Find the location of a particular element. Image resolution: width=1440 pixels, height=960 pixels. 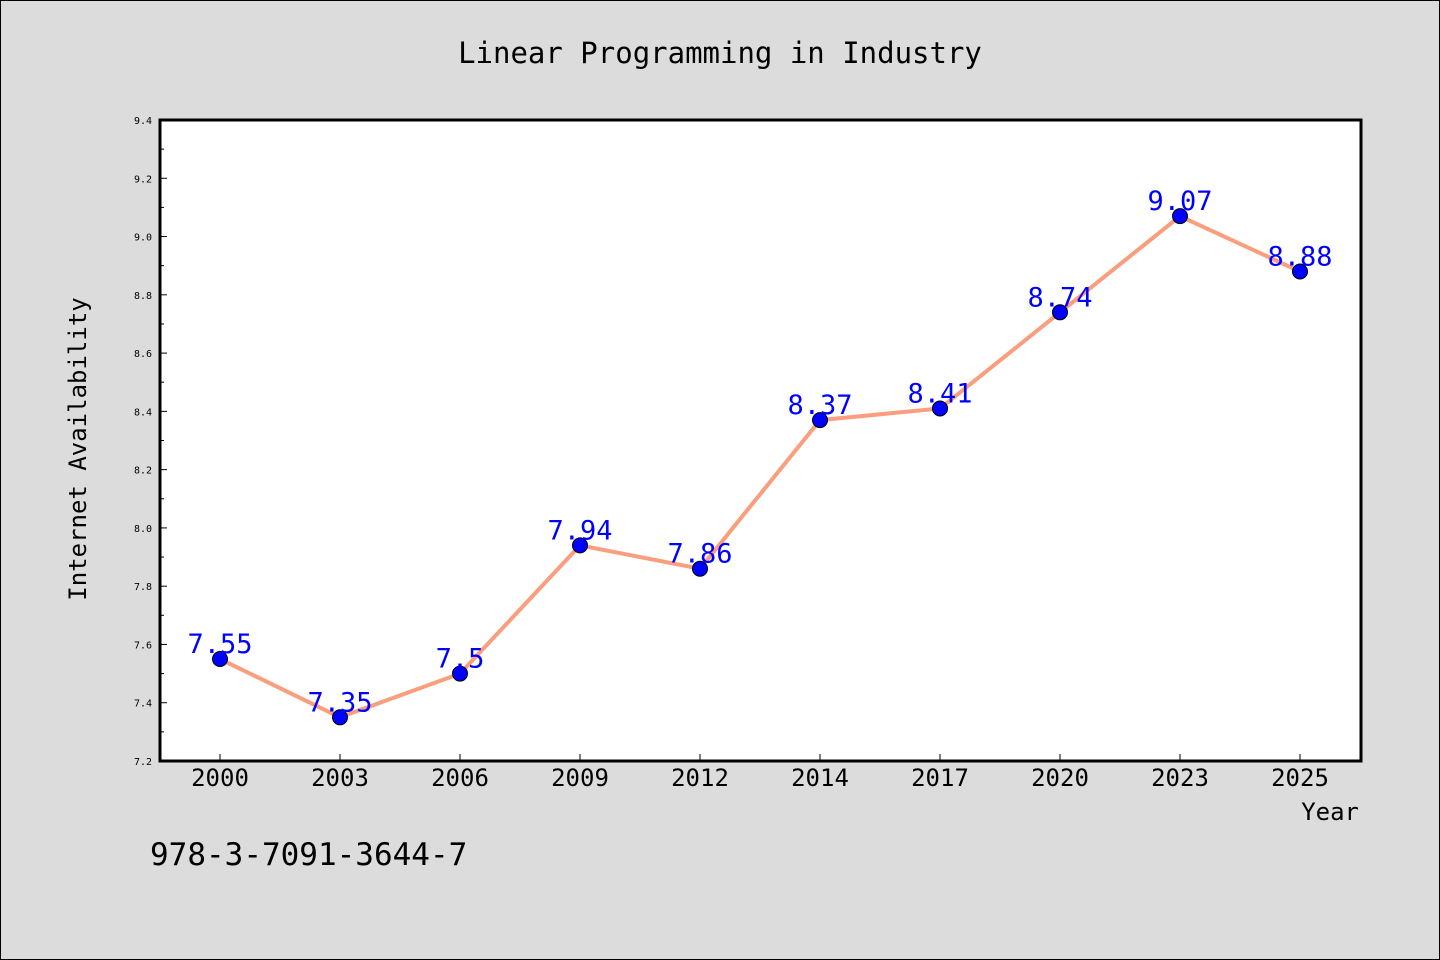

data-label: 7.94 is located at coordinates (579, 530).